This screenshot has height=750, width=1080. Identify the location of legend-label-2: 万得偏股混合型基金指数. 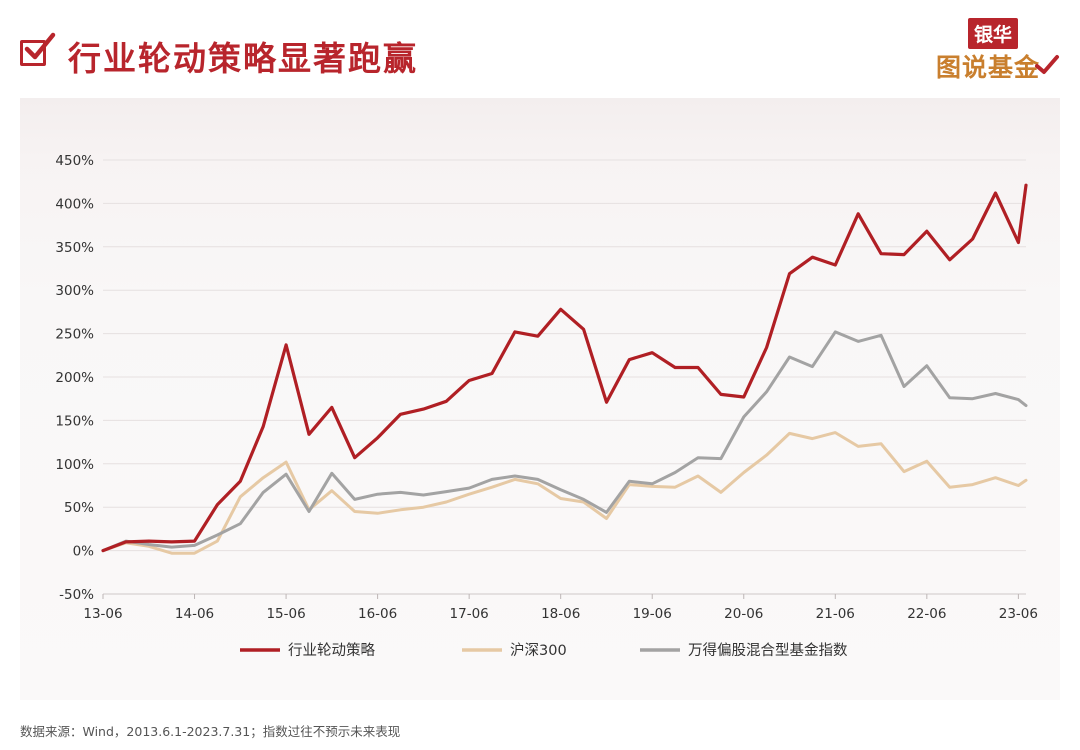
(768, 650).